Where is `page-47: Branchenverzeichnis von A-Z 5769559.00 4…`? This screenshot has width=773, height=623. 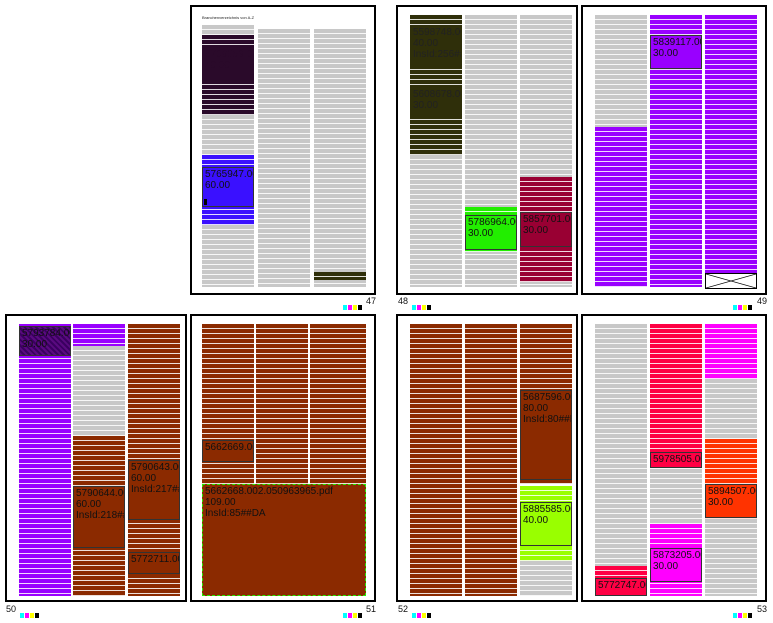 page-47: Branchenverzeichnis von A-Z 5769559.00 4… is located at coordinates (283, 150).